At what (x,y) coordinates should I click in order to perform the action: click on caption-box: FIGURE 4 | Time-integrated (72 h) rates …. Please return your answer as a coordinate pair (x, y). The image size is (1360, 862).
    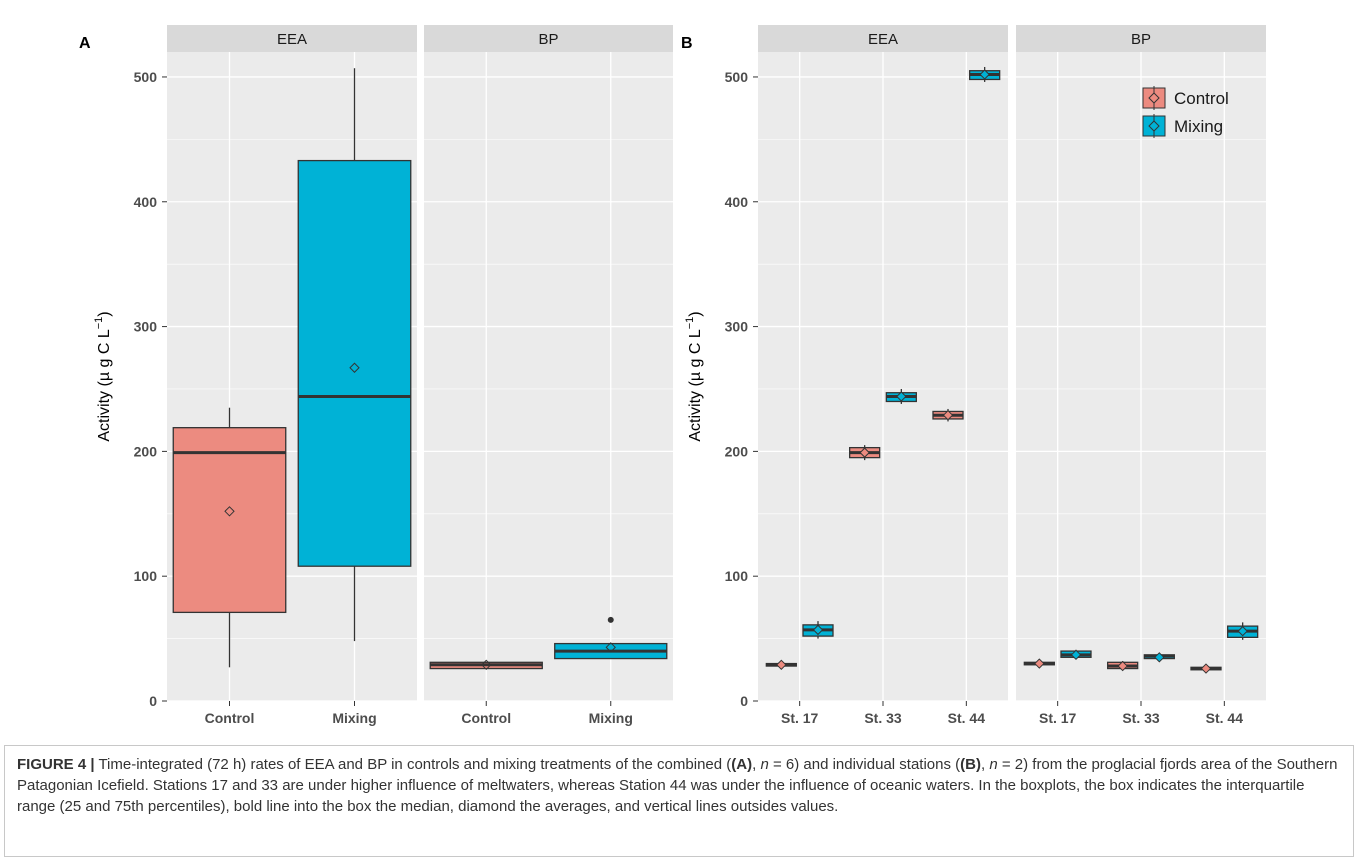
    Looking at the image, I should click on (679, 801).